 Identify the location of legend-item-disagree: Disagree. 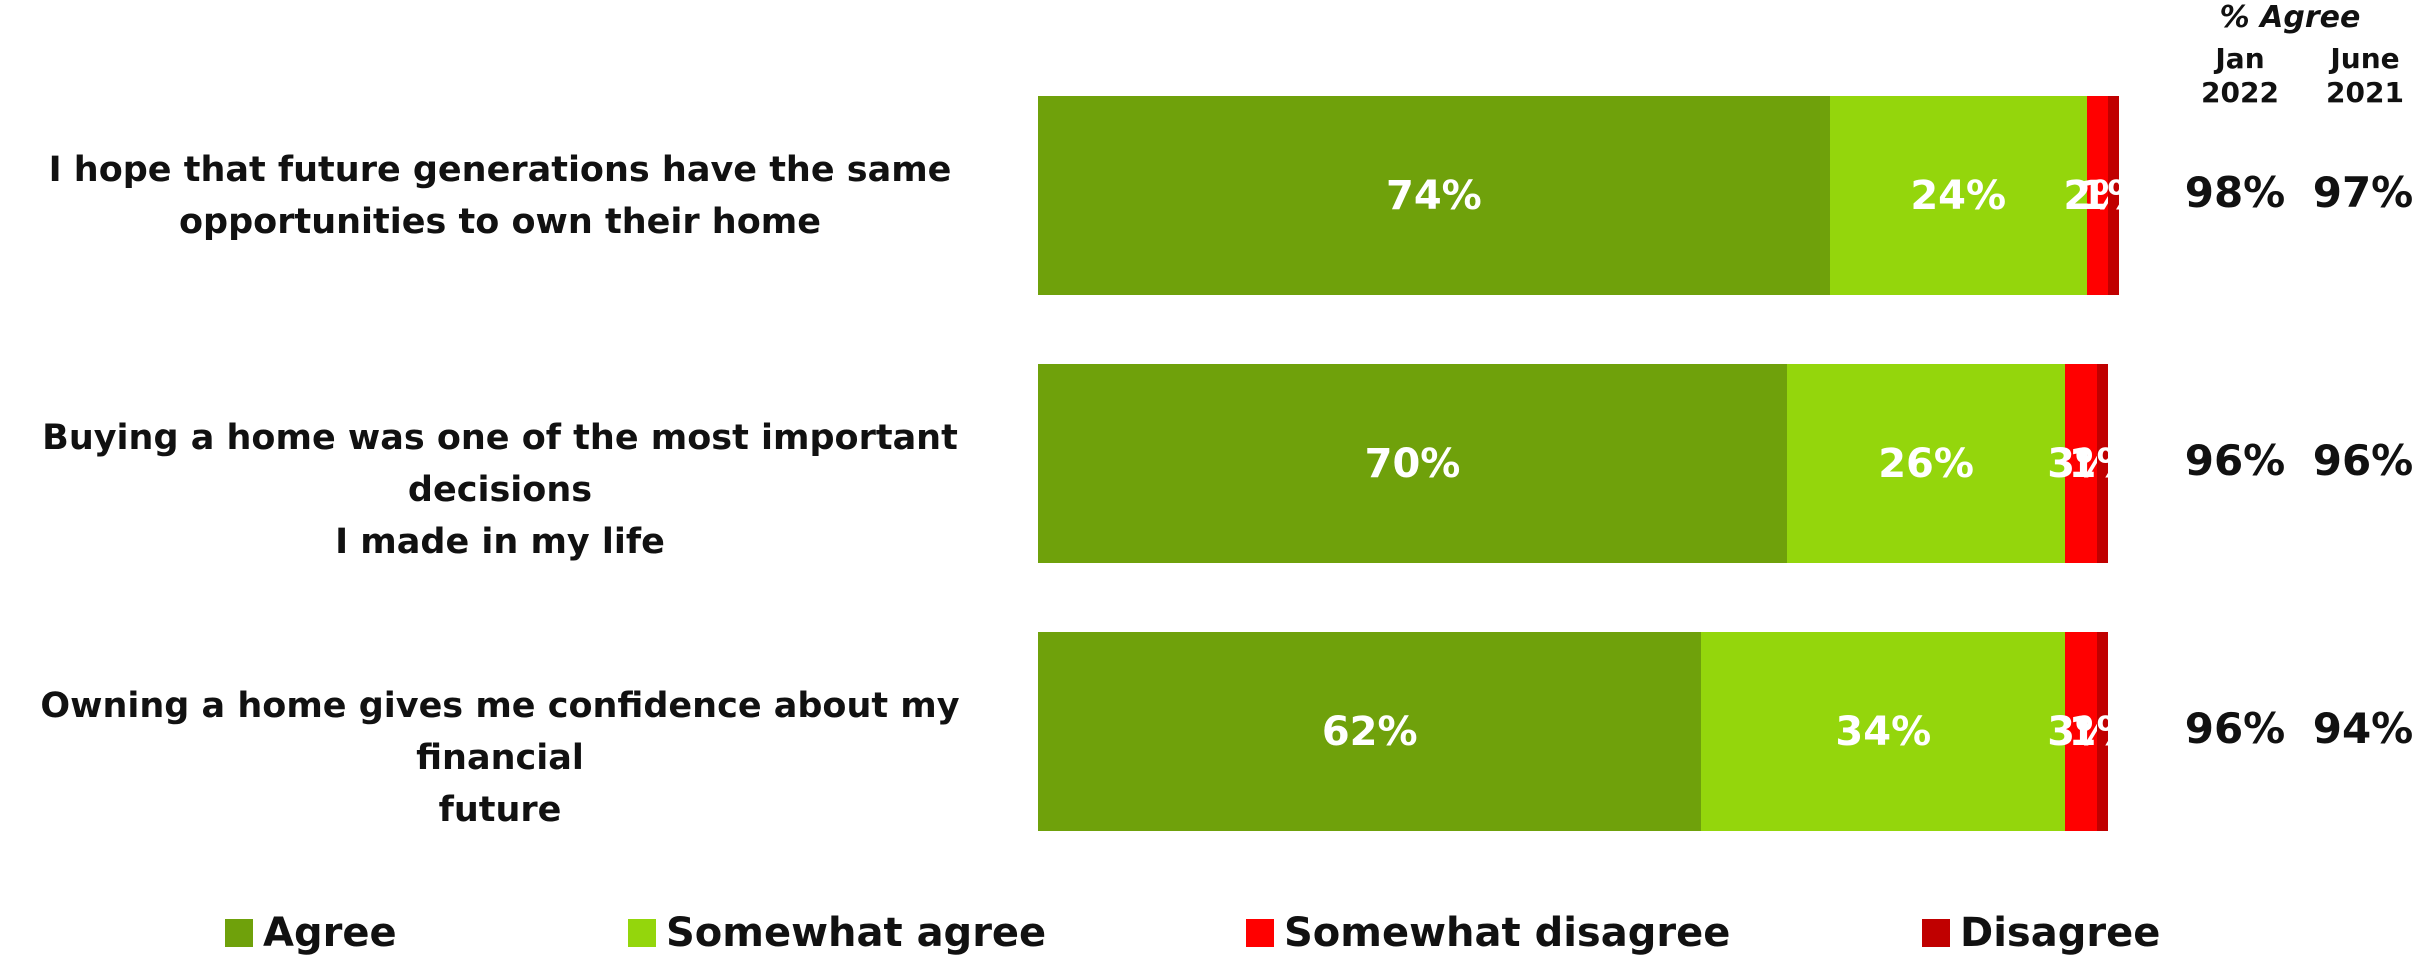
(2041, 933).